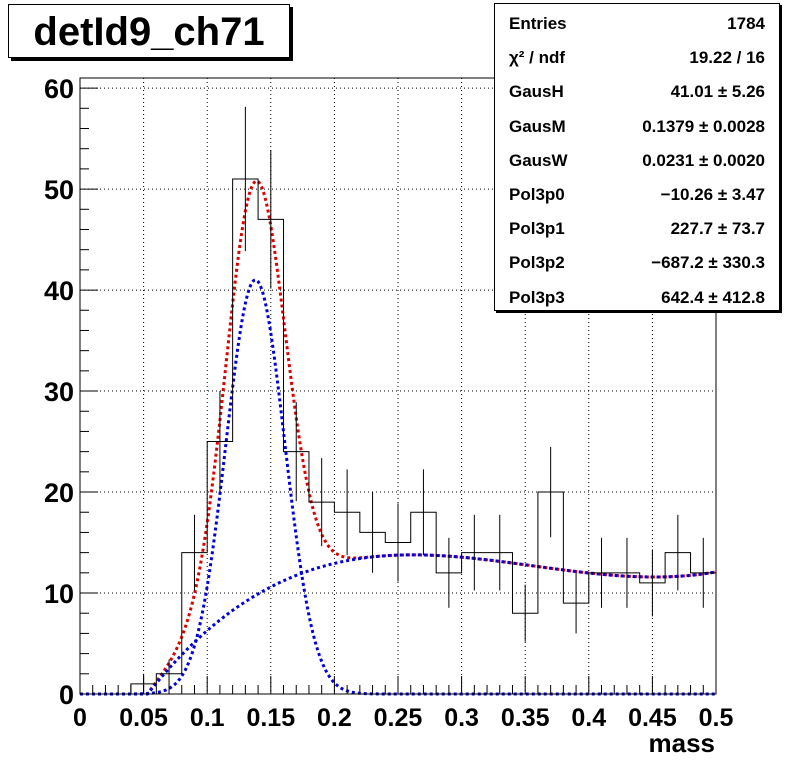  What do you see at coordinates (59, 392) in the screenshot?
I see `y-tick-label: 30` at bounding box center [59, 392].